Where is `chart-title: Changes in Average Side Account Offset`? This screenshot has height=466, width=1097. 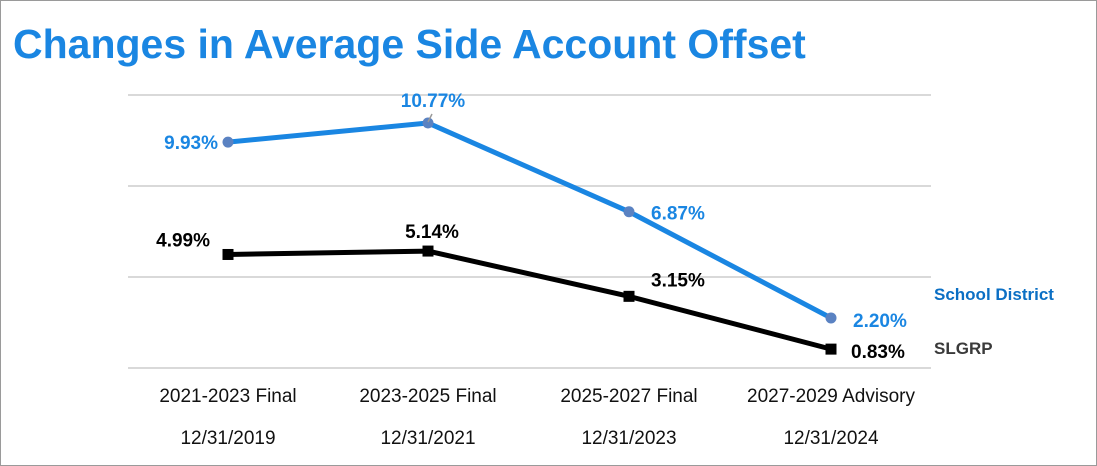 chart-title: Changes in Average Side Account Offset is located at coordinates (409, 44).